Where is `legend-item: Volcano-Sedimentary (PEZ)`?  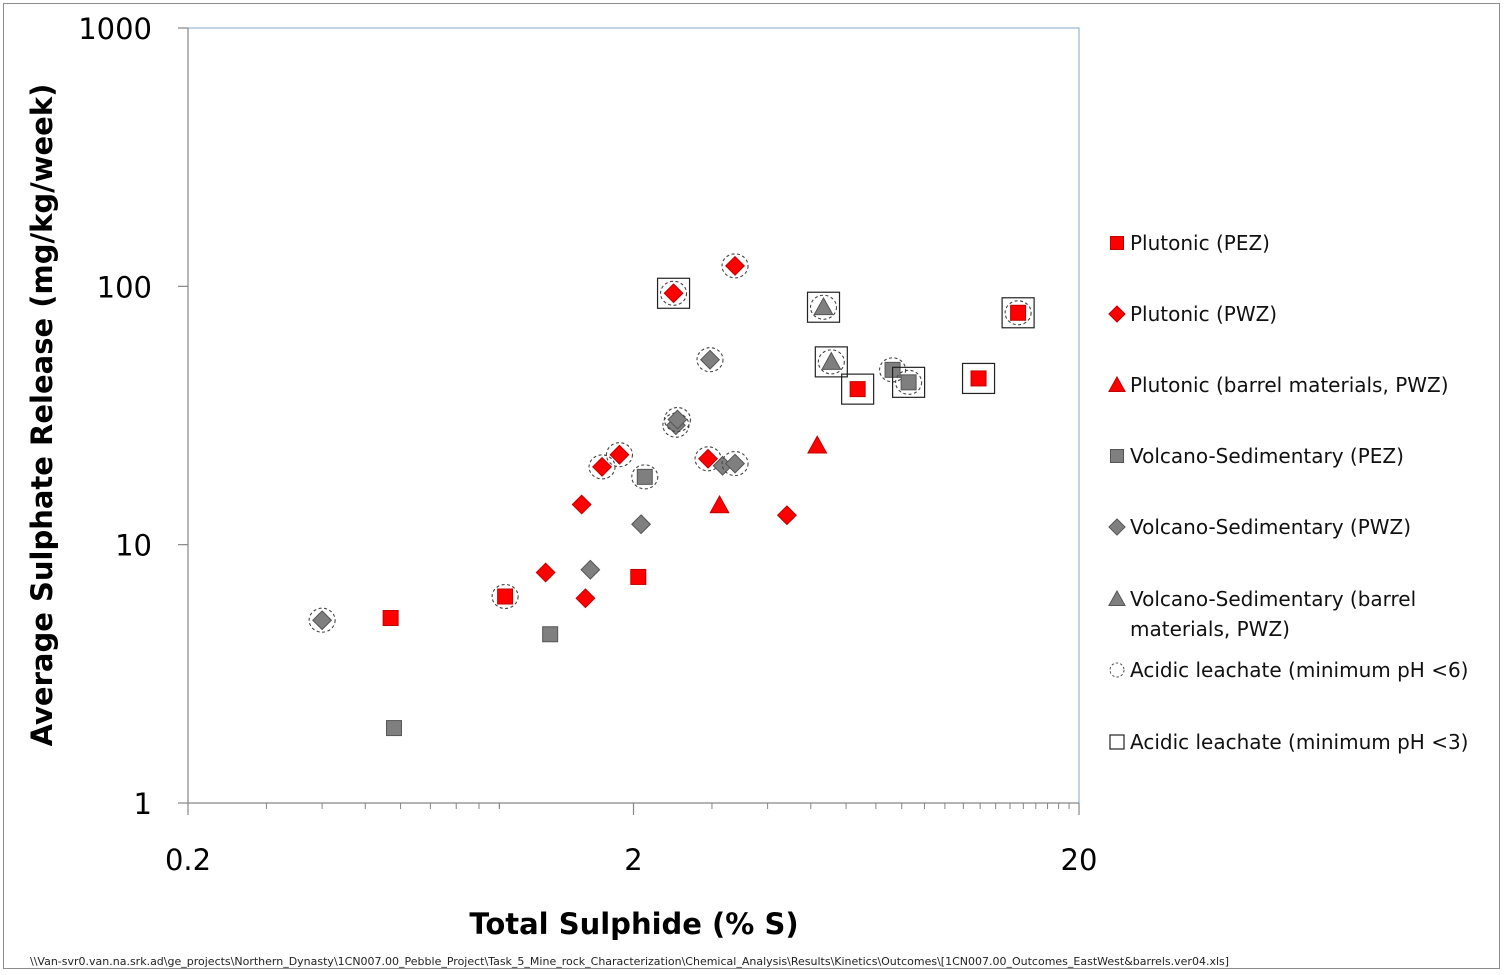
legend-item: Volcano-Sedimentary (PEZ) is located at coordinates (1296, 456).